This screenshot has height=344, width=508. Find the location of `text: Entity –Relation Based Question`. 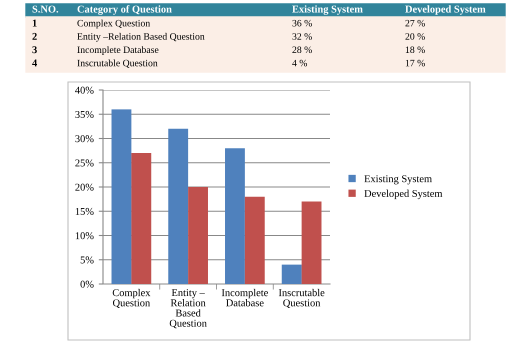

text: Entity –Relation Based Question is located at coordinates (141, 37).